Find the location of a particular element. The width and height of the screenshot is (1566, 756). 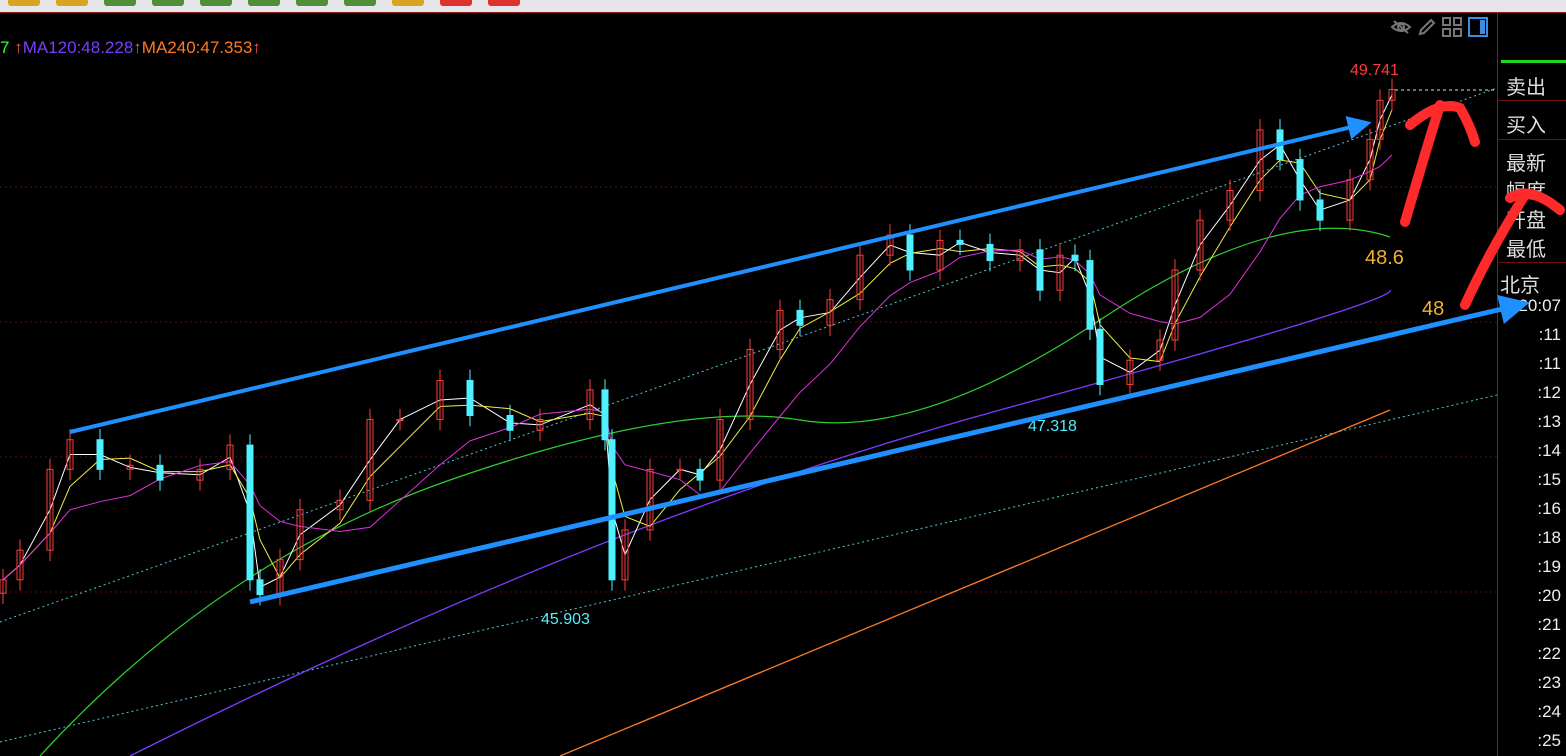

low-label: 最低 is located at coordinates (1526, 250).